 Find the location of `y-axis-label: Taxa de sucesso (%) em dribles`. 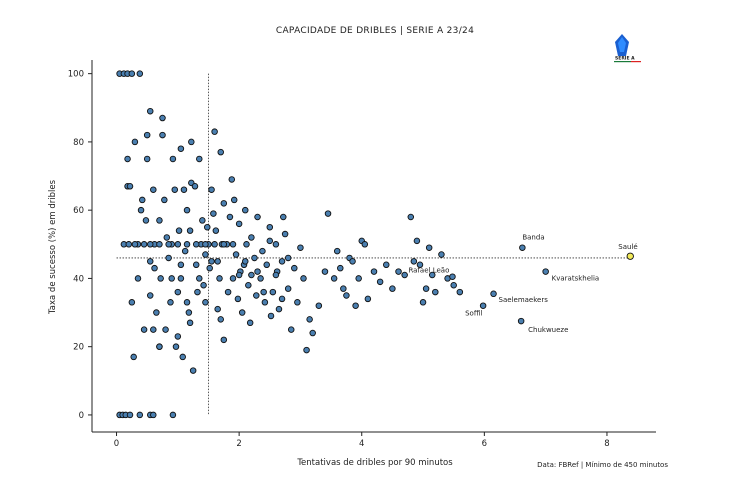

y-axis-label: Taxa de sucesso (%) em dribles is located at coordinates (53, 247).